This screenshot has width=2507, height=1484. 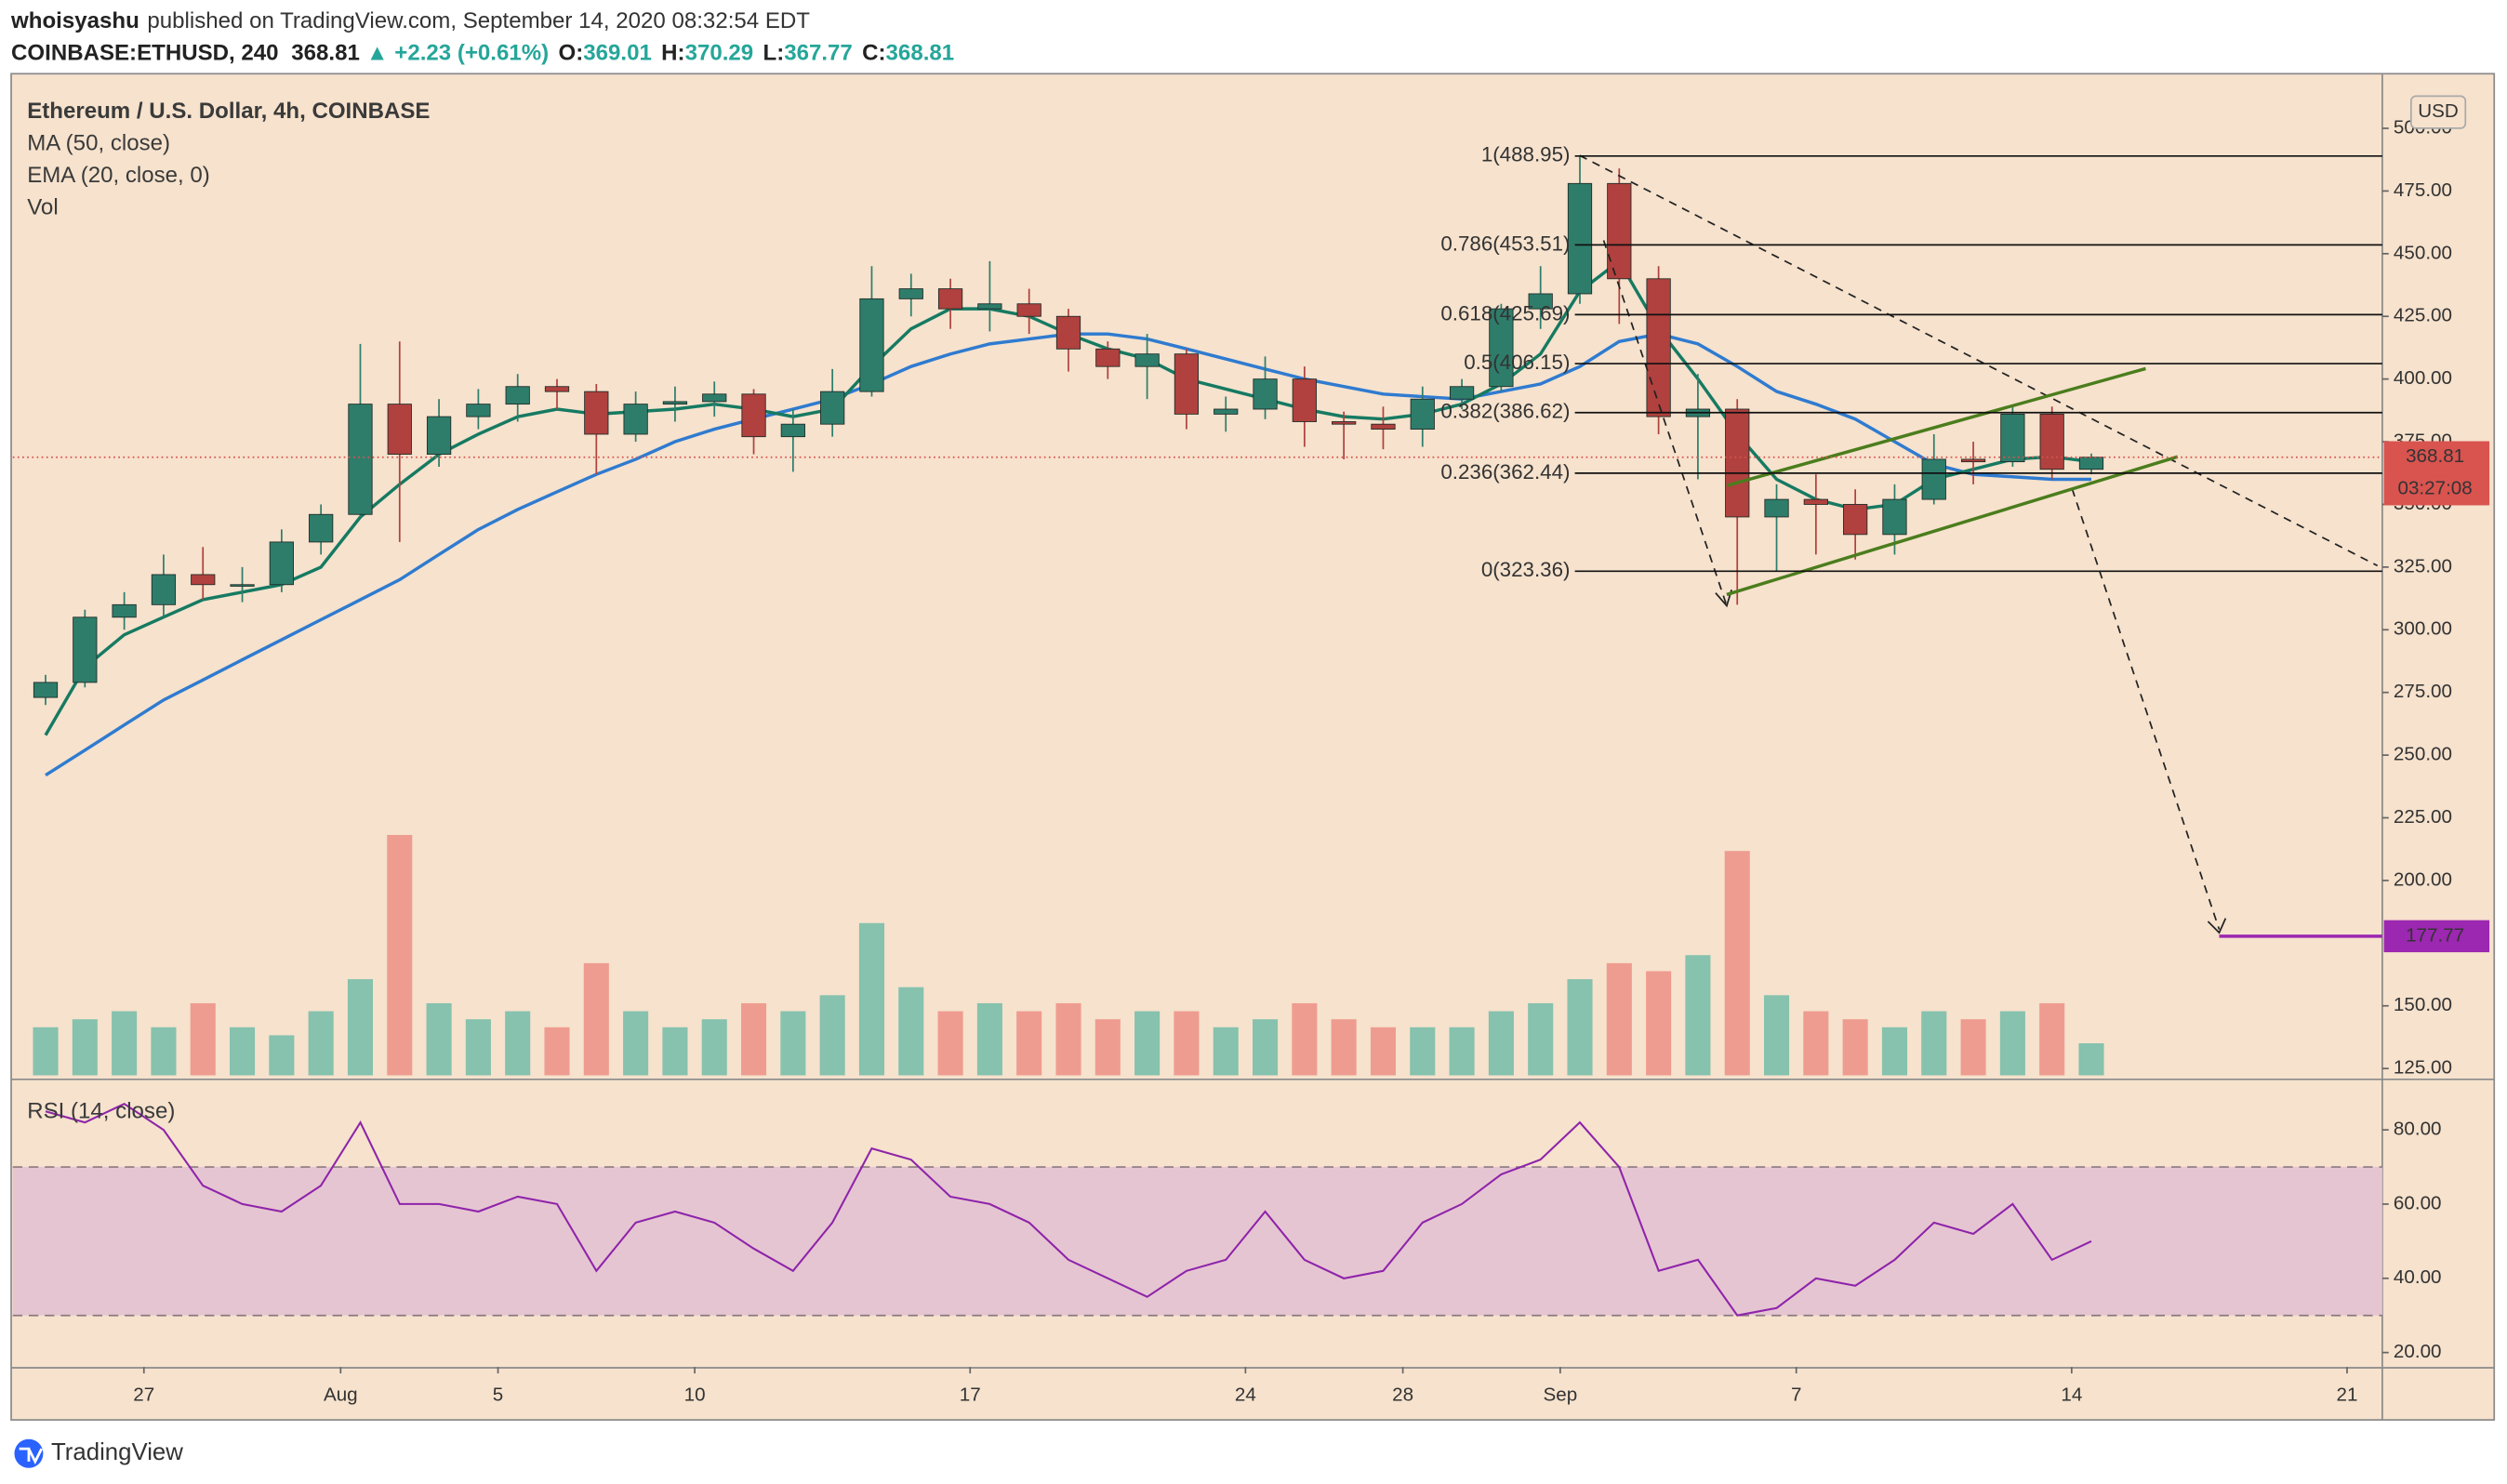 What do you see at coordinates (144, 53) in the screenshot?
I see `symbol: COINBASE:ETHUSD, 240` at bounding box center [144, 53].